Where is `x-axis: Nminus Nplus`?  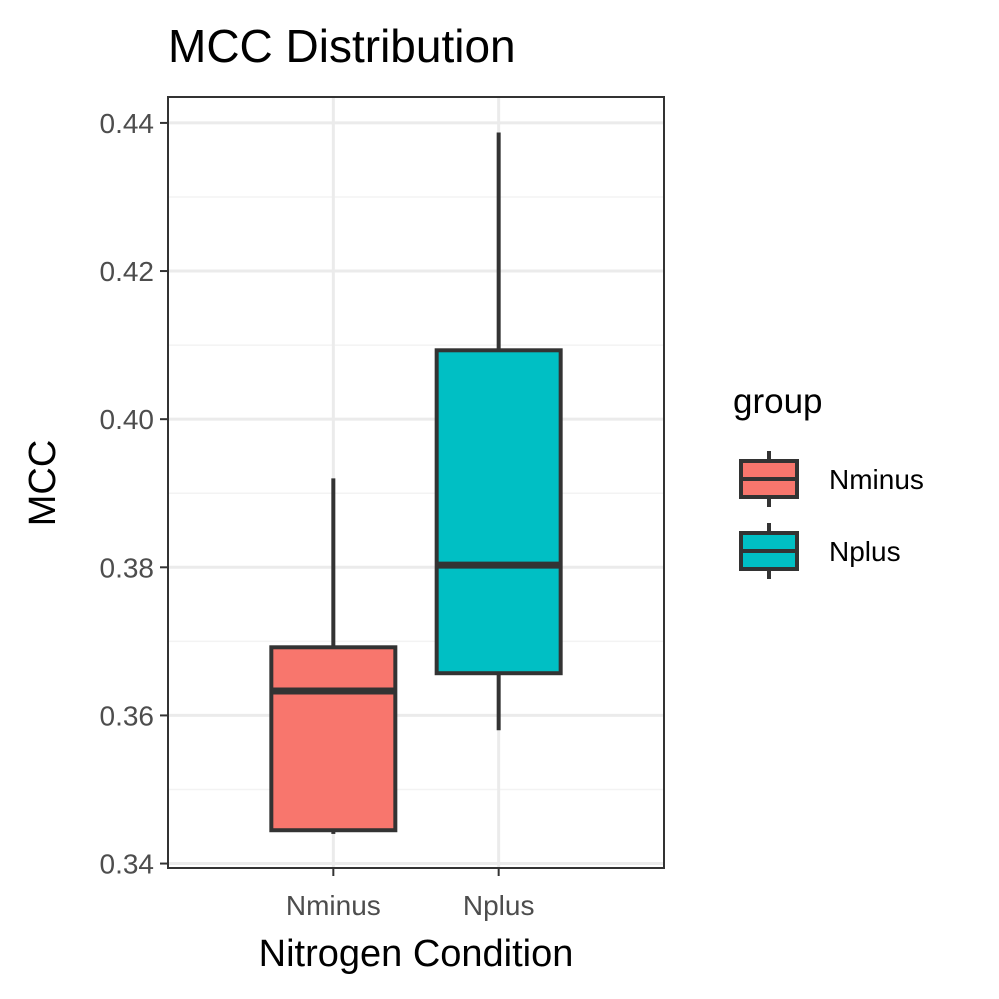 x-axis: Nminus Nplus is located at coordinates (410, 894).